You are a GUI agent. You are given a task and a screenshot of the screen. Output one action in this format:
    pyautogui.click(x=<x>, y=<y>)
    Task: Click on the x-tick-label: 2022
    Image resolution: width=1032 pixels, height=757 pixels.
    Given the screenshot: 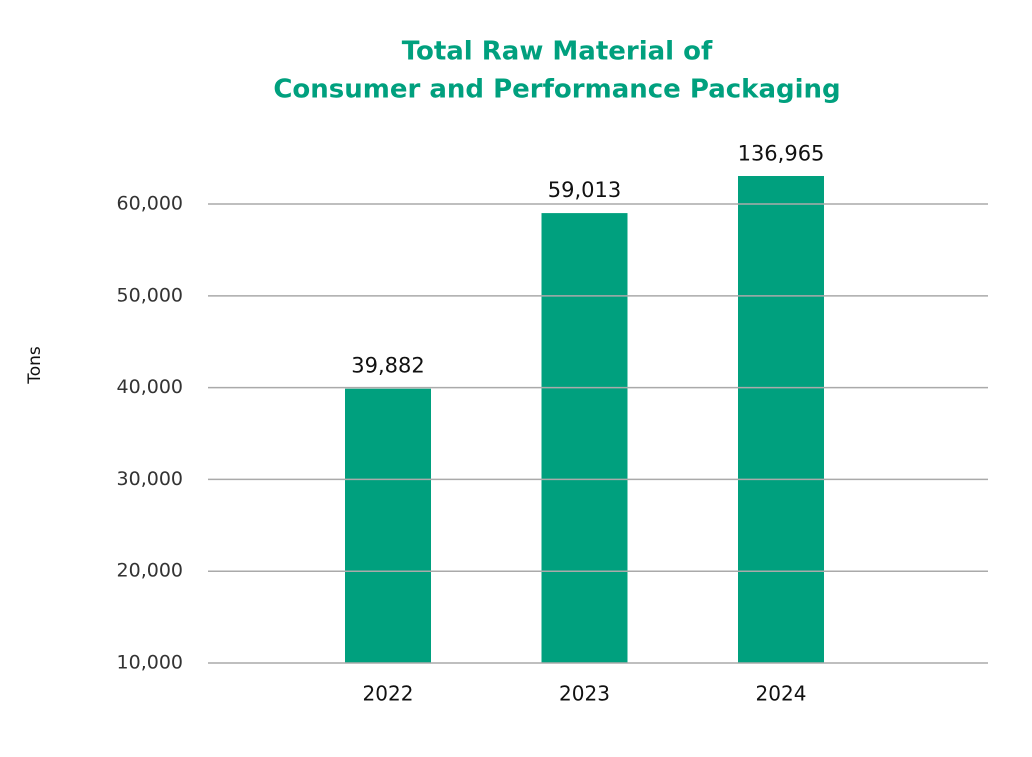 What is the action you would take?
    pyautogui.click(x=388, y=694)
    